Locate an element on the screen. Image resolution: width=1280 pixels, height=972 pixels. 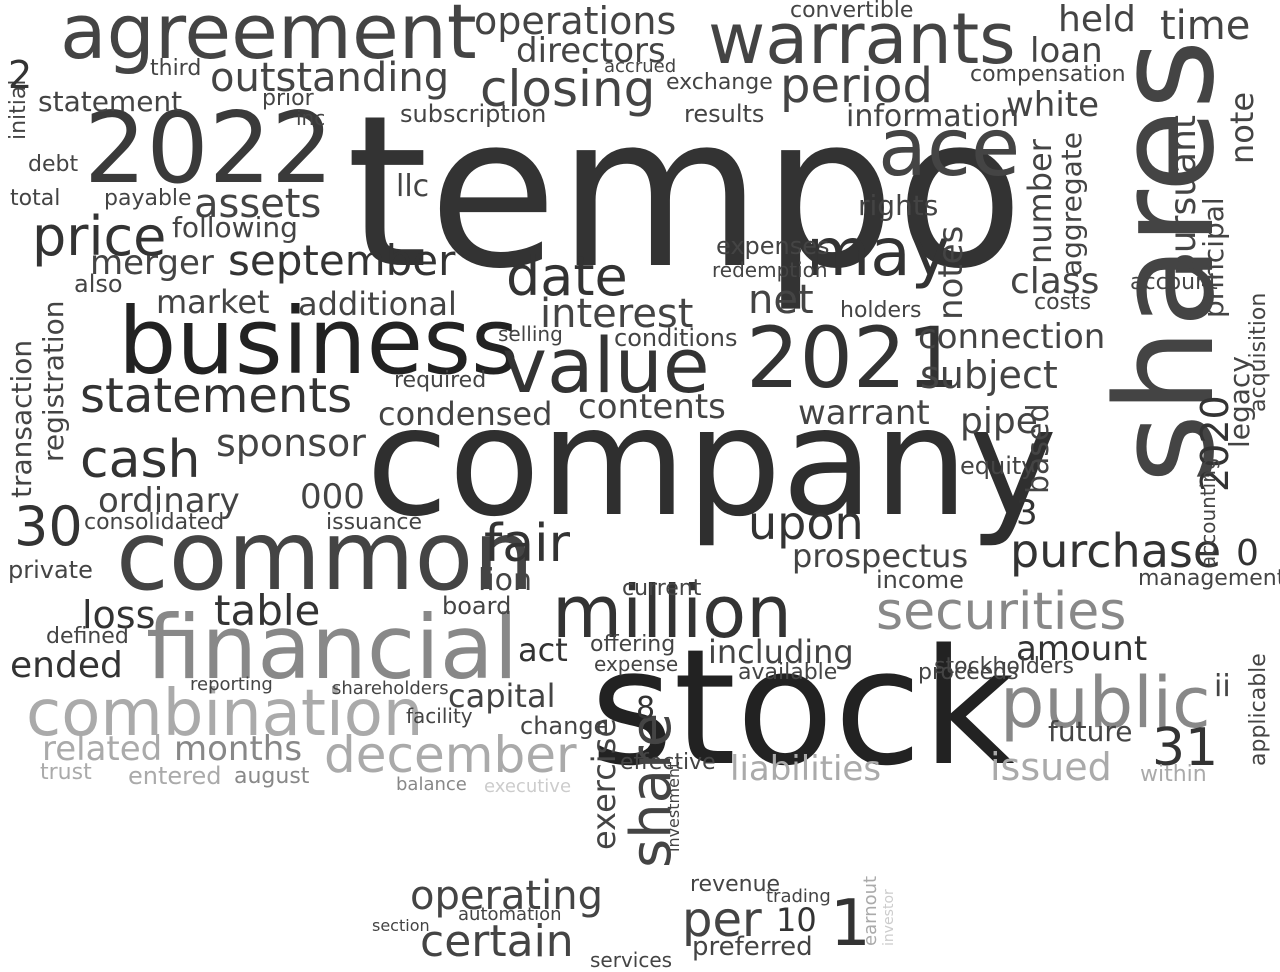
word-consolidated: consolidated is located at coordinates (154, 522).